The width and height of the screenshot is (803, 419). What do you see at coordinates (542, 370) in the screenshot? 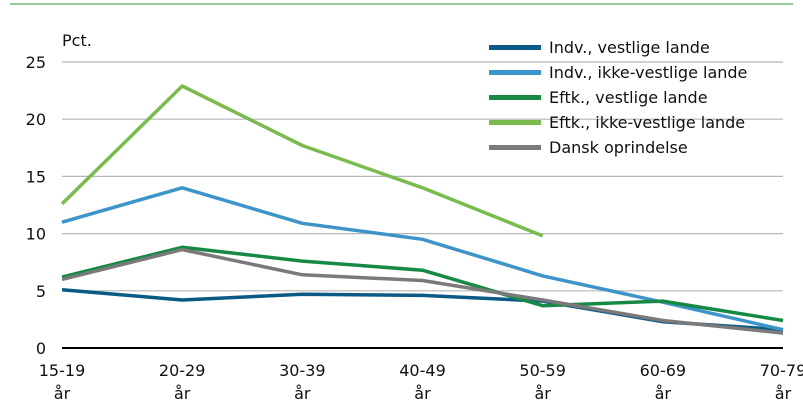
I see `x-tick-label: 50-59` at bounding box center [542, 370].